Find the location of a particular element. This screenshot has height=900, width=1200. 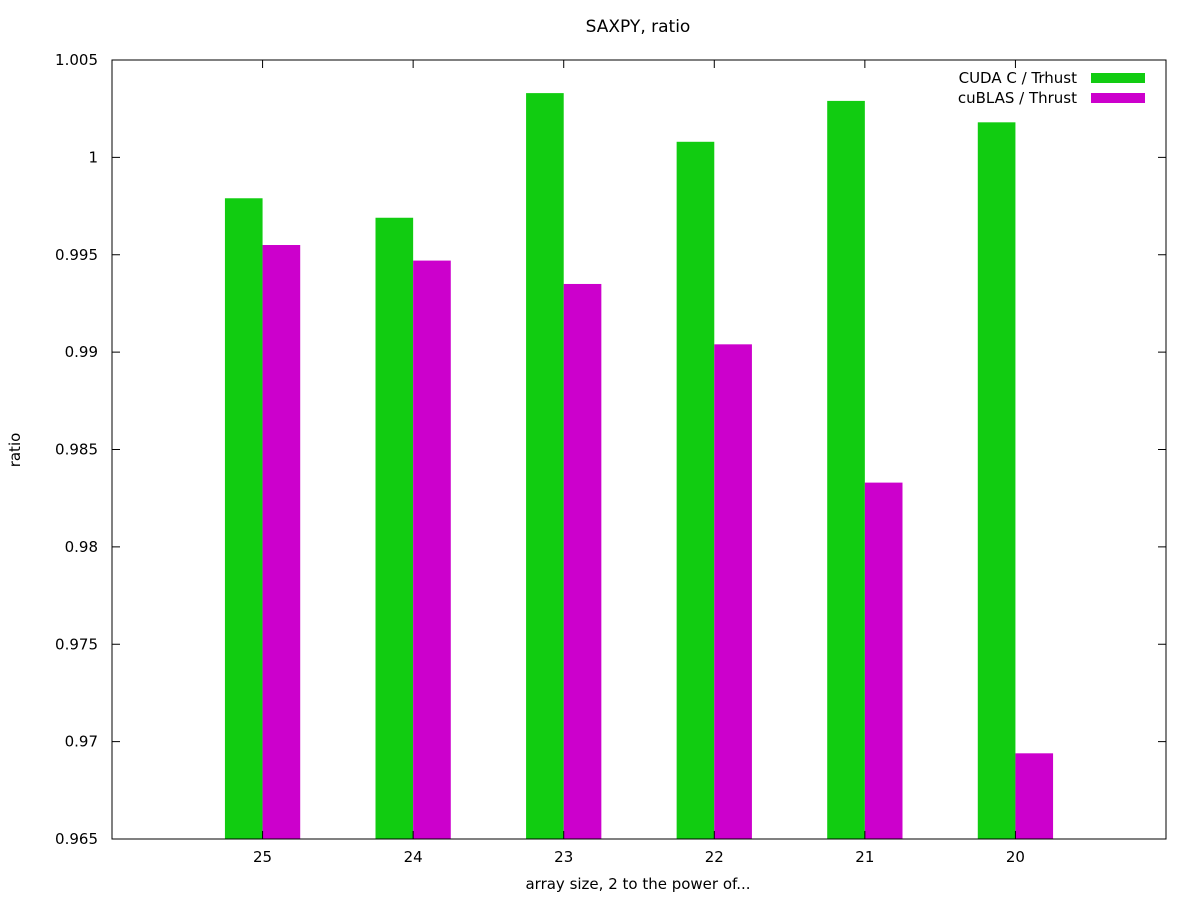

y-tick-label: 0.995 is located at coordinates (76, 255).